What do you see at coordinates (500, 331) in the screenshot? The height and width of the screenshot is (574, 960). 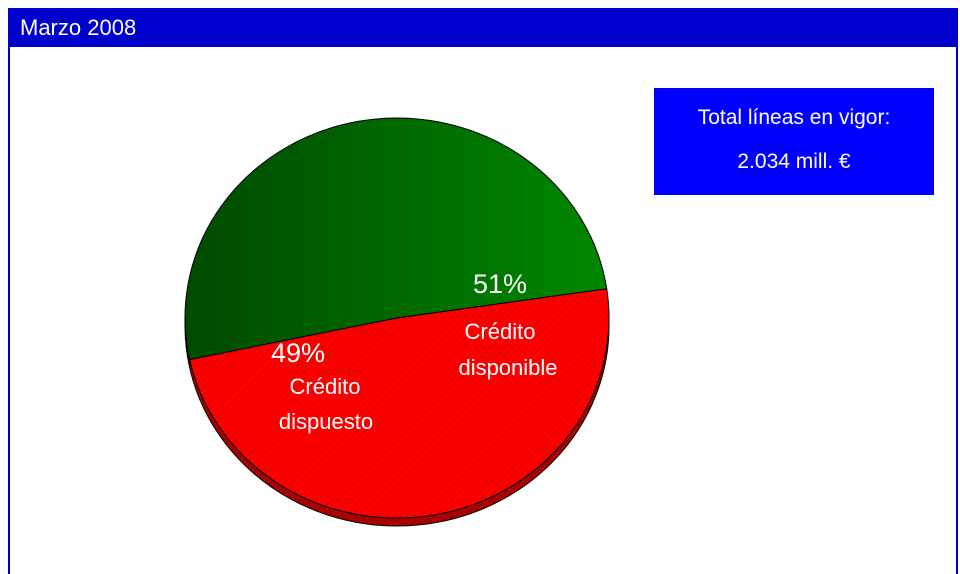 I see `pie-label-line1-credito-disponible: Crédito` at bounding box center [500, 331].